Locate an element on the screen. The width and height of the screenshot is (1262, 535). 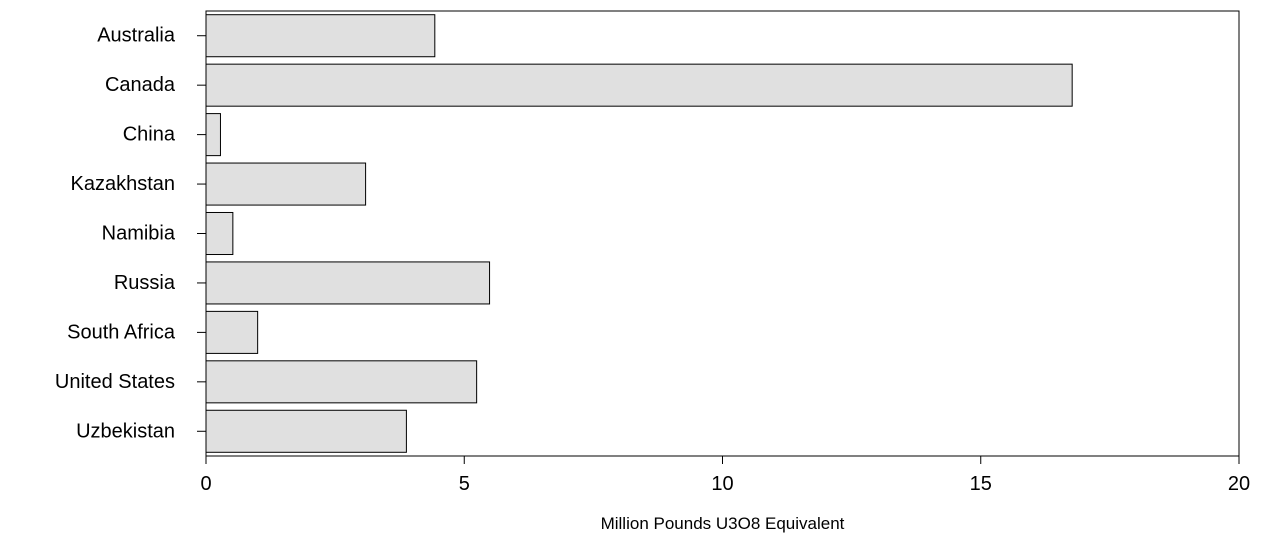
x-axis-title: Million Pounds U3O8 Equivalent is located at coordinates (723, 523).